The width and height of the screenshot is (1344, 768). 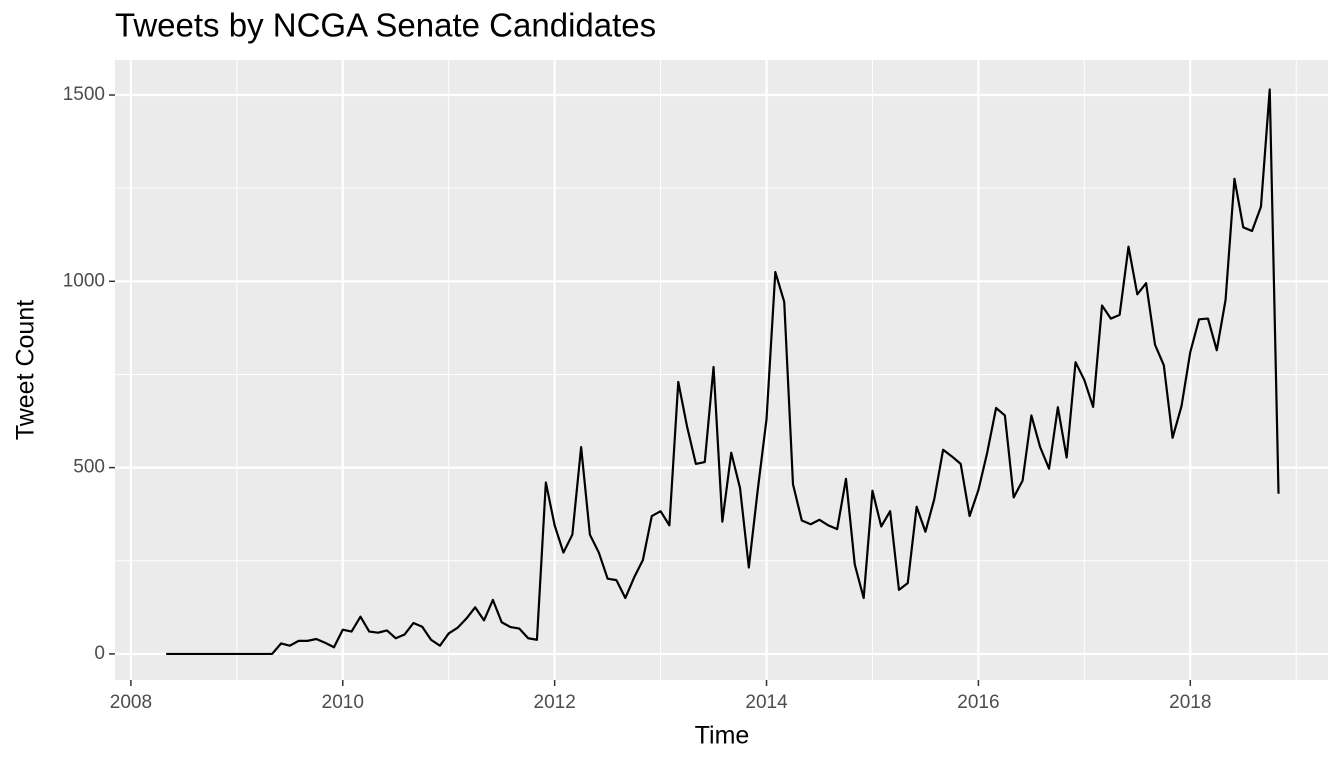 I want to click on y-tick-label: 1000, so click(x=84, y=280).